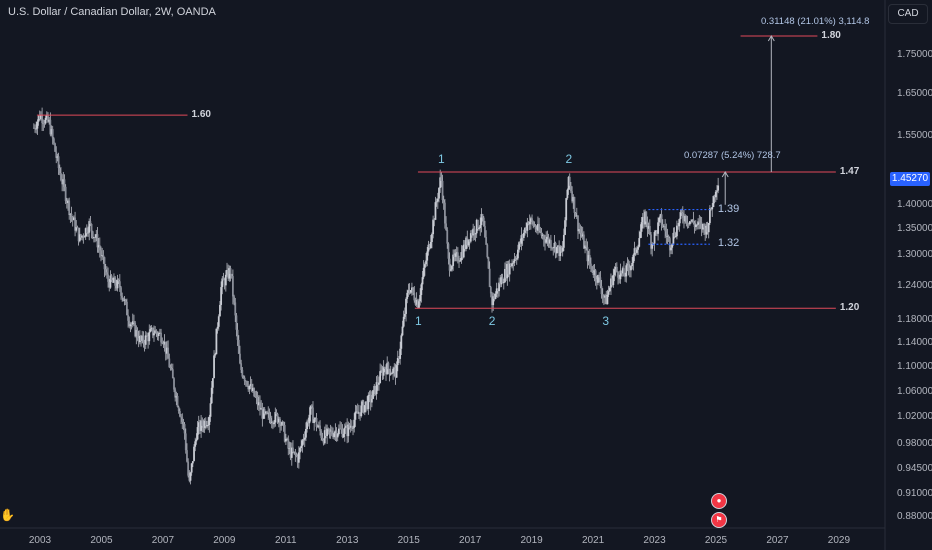 Image resolution: width=932 pixels, height=550 pixels. What do you see at coordinates (719, 501) in the screenshot?
I see `calendar-event-icon: ●` at bounding box center [719, 501].